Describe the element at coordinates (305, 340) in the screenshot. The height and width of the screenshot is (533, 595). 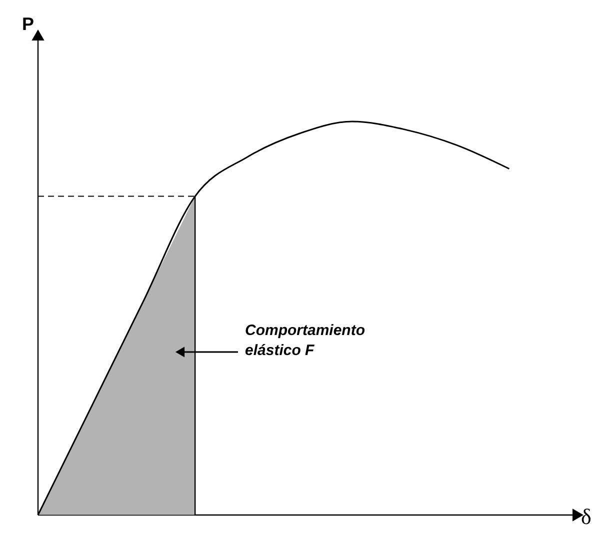
I see `annotation: Comportamiento elástico F` at that location.